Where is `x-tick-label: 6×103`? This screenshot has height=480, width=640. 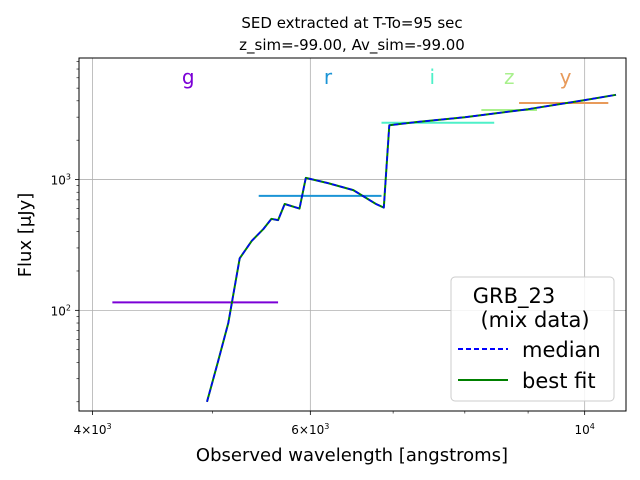 x-tick-label: 6×103 is located at coordinates (310, 429).